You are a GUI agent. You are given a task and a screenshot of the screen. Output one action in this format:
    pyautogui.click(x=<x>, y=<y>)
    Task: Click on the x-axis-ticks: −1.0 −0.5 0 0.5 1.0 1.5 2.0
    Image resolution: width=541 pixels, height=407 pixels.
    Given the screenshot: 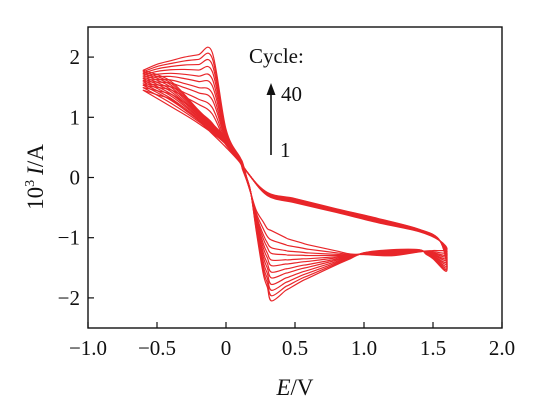 What is the action you would take?
    pyautogui.click(x=292, y=341)
    